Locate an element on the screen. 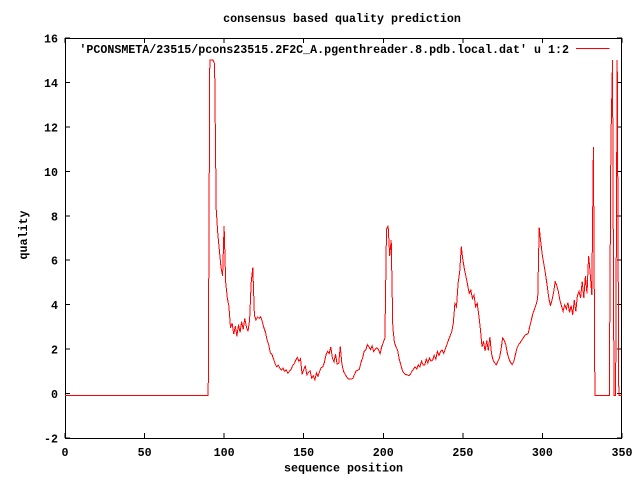 The width and height of the screenshot is (640, 480). svg-text: 200 is located at coordinates (383, 453).